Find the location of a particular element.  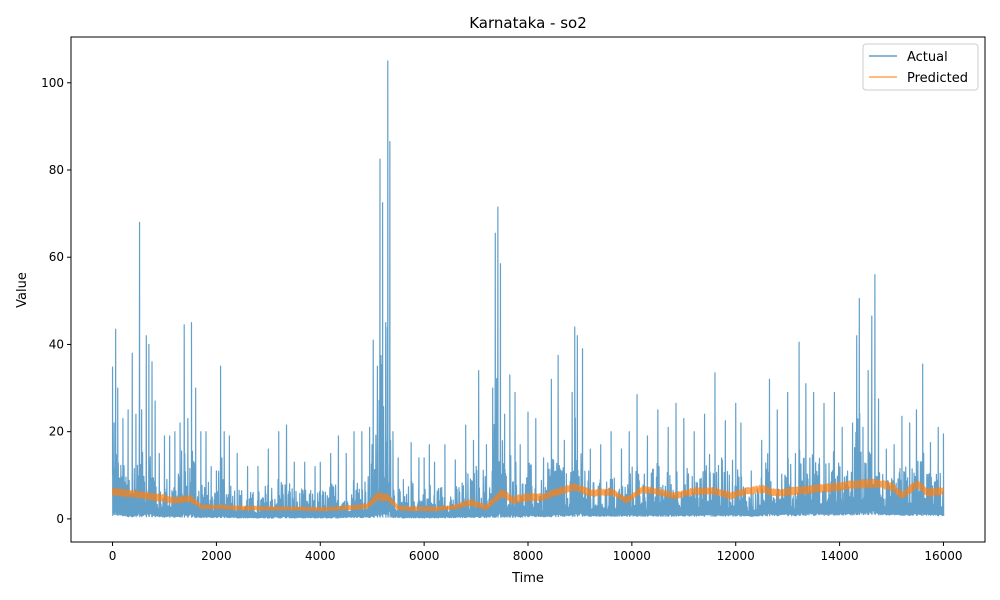

x-tick-label: 10000 is located at coordinates (632, 556).